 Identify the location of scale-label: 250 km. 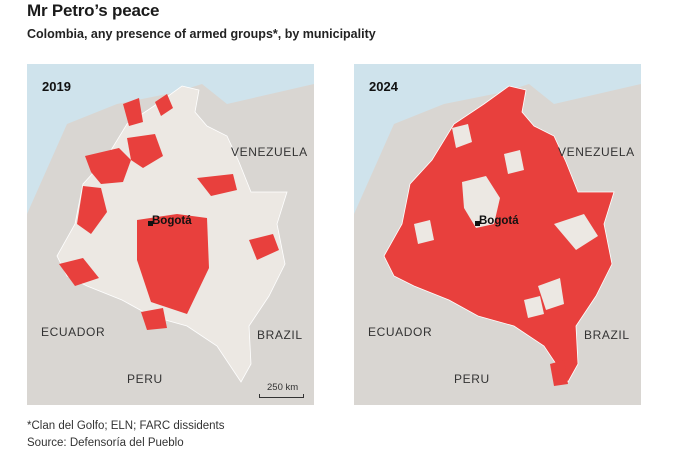
(283, 387).